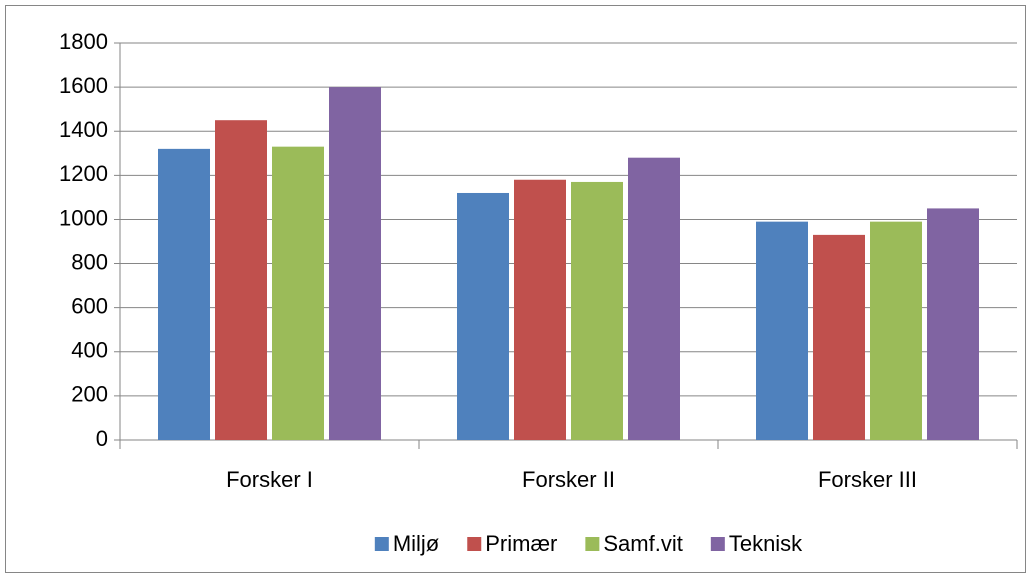 The width and height of the screenshot is (1031, 578). I want to click on legend-label: Primær, so click(521, 543).